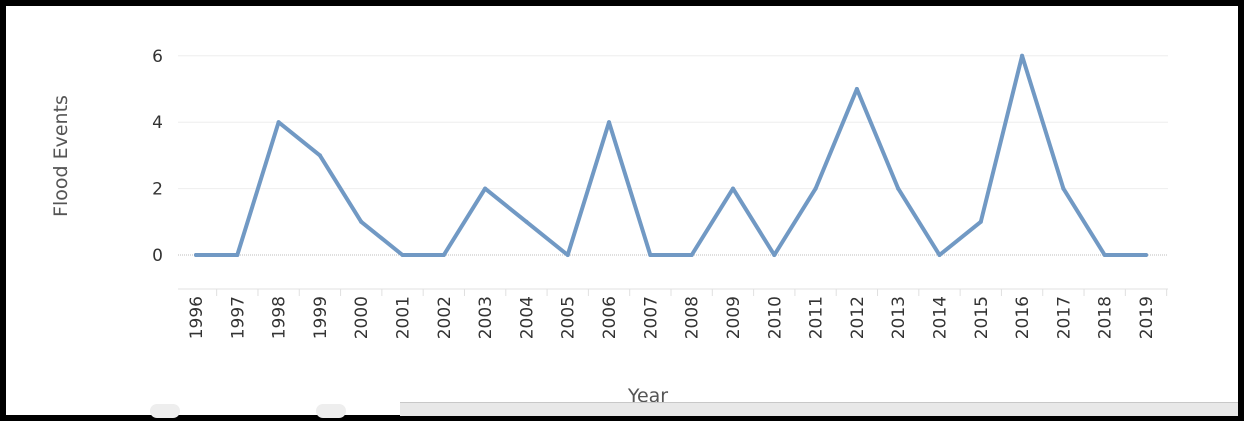 Image resolution: width=1244 pixels, height=421 pixels. Describe the element at coordinates (445, 317) in the screenshot. I see `x-tick-label: 2002` at that location.